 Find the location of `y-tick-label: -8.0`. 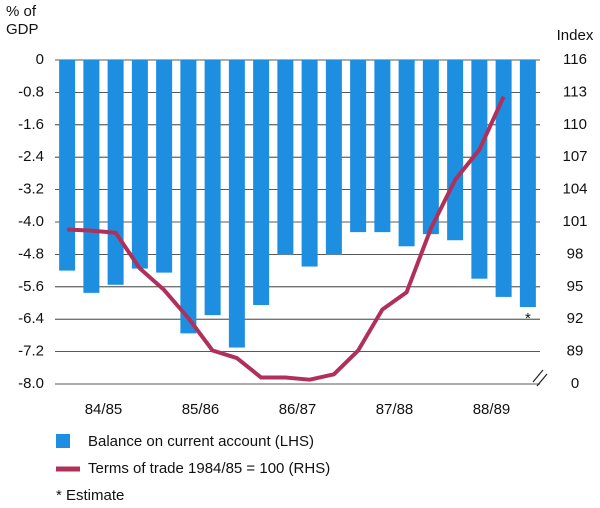

y-tick-label: -8.0 is located at coordinates (31, 383).